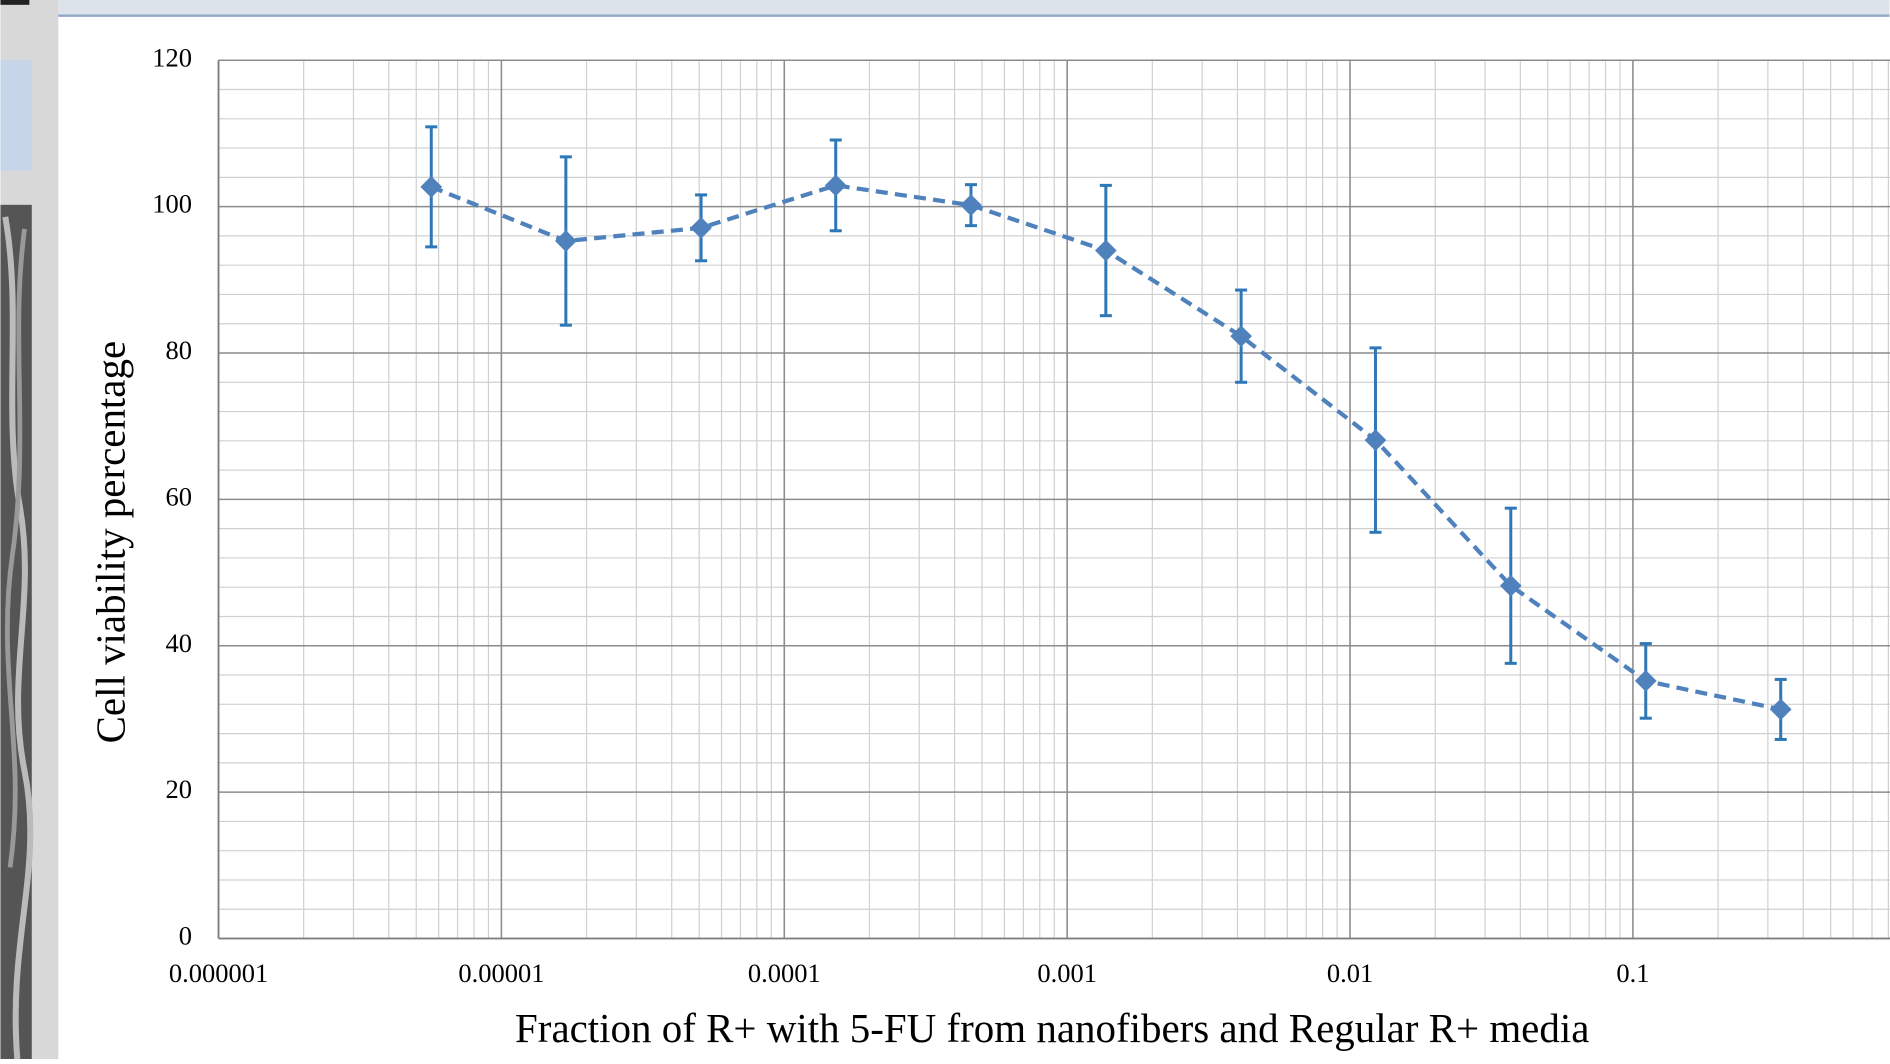  Describe the element at coordinates (784, 973) in the screenshot. I see `x-tick-label: 0.0001` at that location.